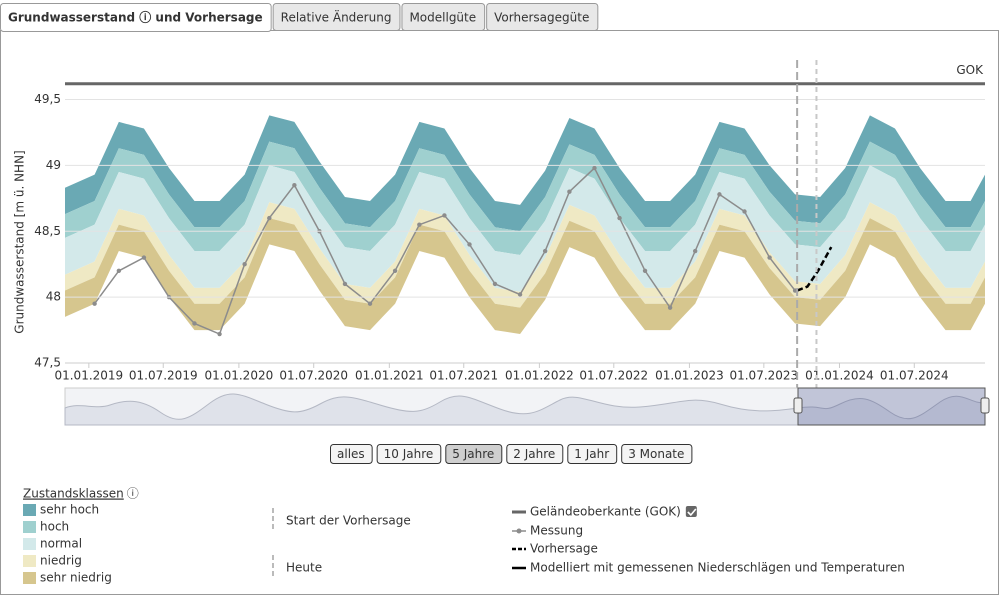  What do you see at coordinates (304, 568) in the screenshot?
I see `legend-label: Heute` at bounding box center [304, 568].